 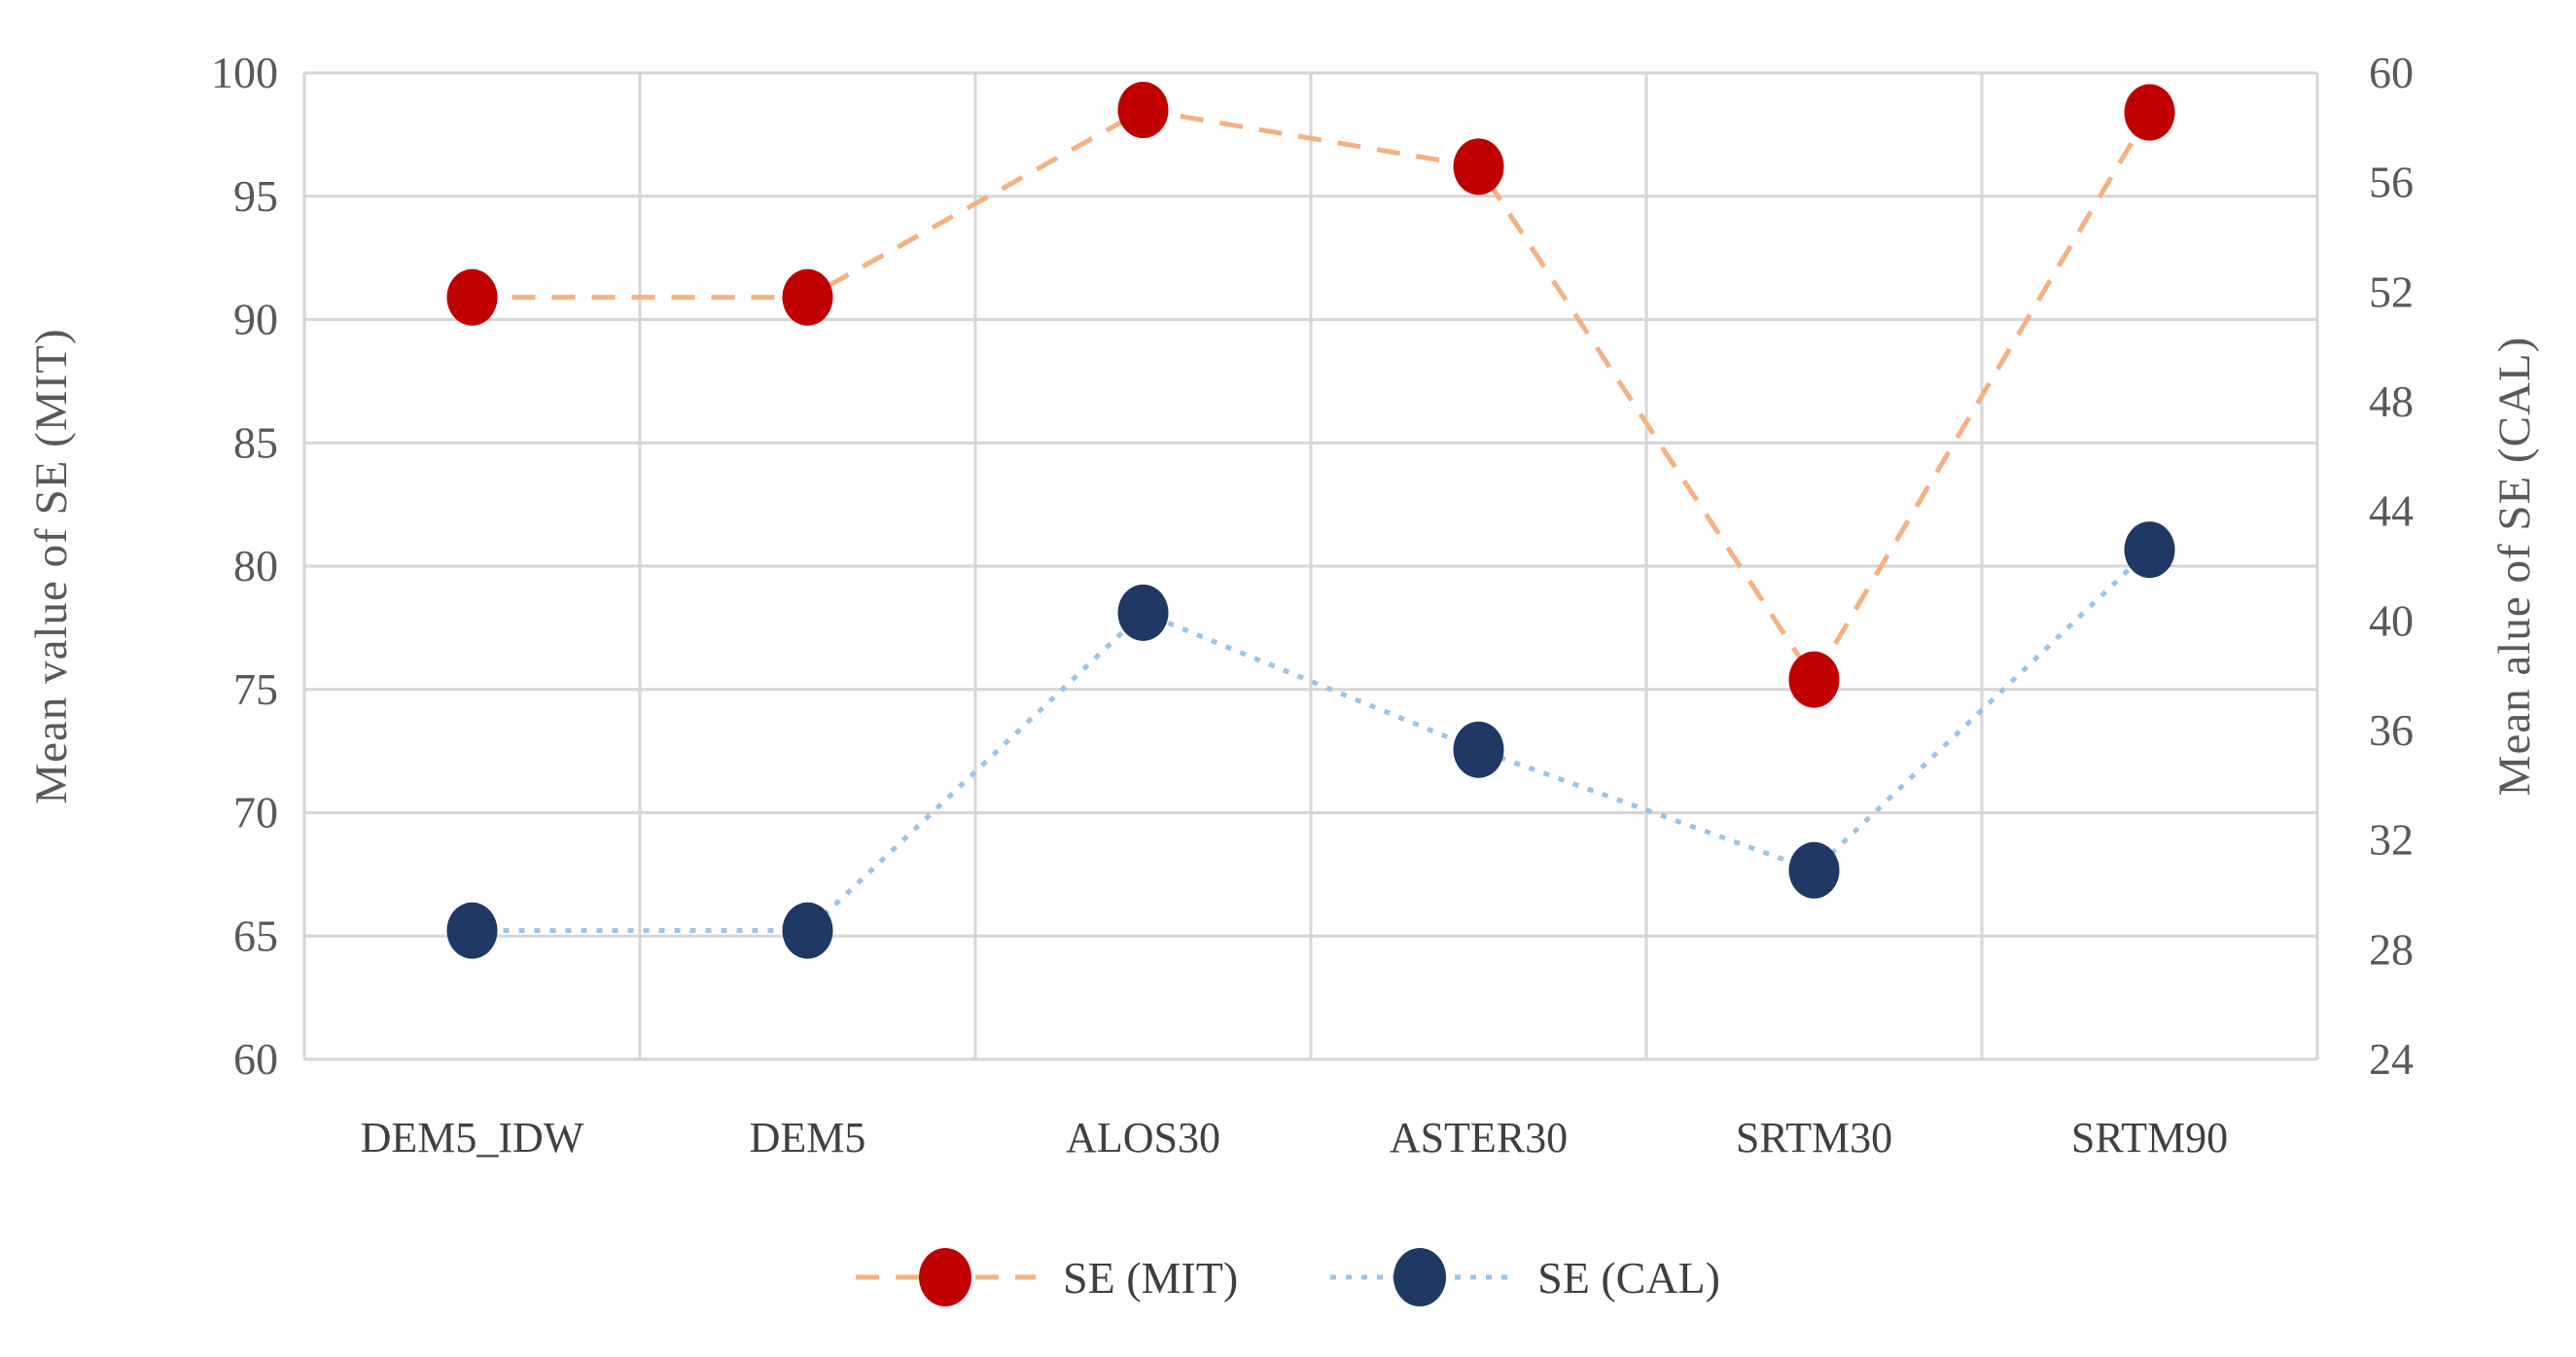 I want to click on left-axis-tick-label: 75, so click(x=256, y=689).